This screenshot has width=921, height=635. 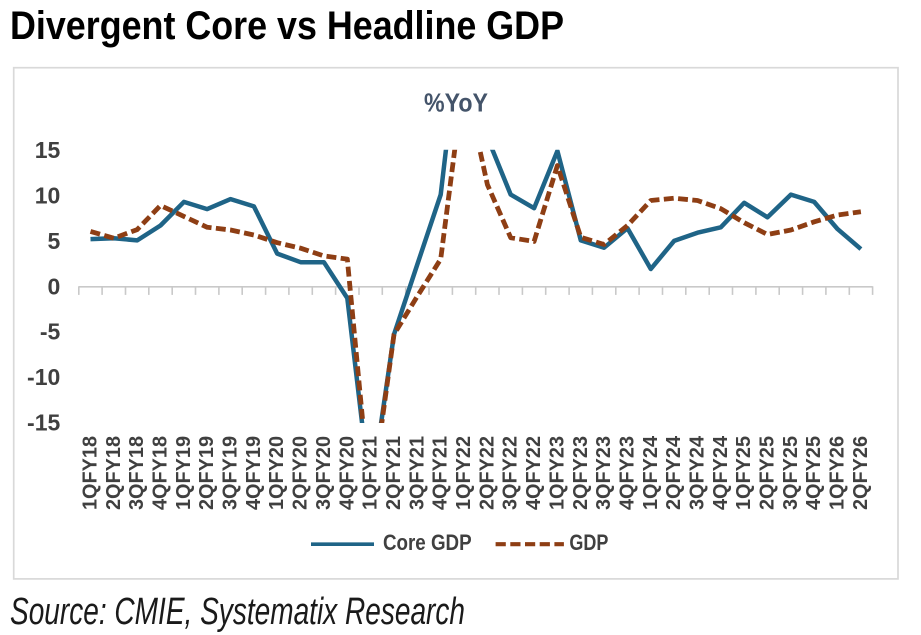 I want to click on svg-text: -10, so click(x=43, y=377).